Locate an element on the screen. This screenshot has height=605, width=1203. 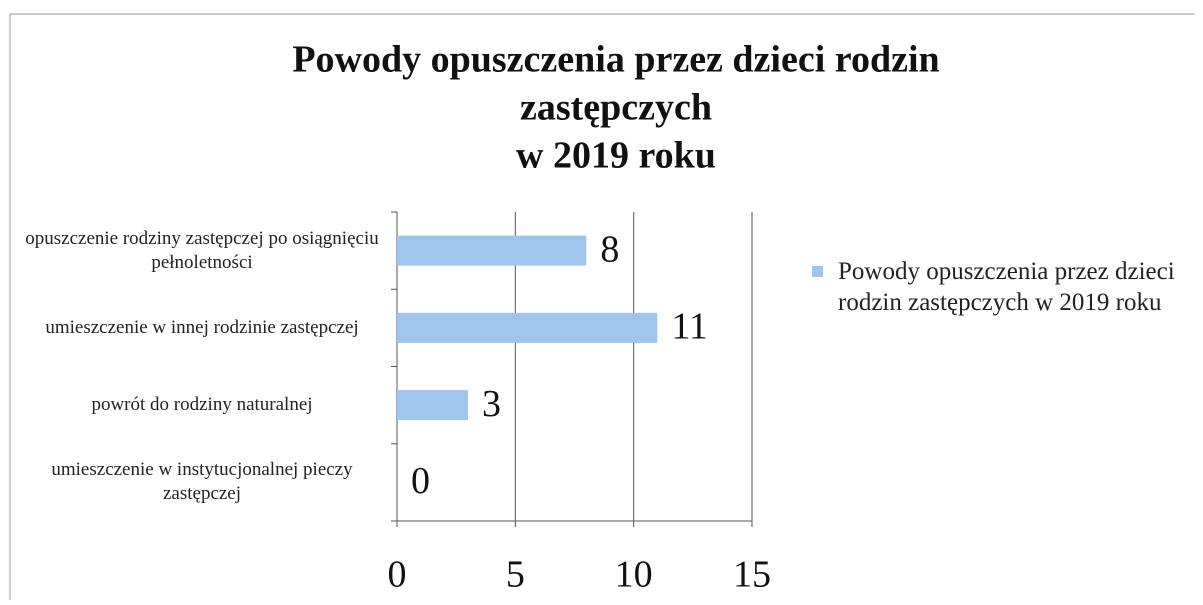
x-tick-label: 5 is located at coordinates (515, 575).